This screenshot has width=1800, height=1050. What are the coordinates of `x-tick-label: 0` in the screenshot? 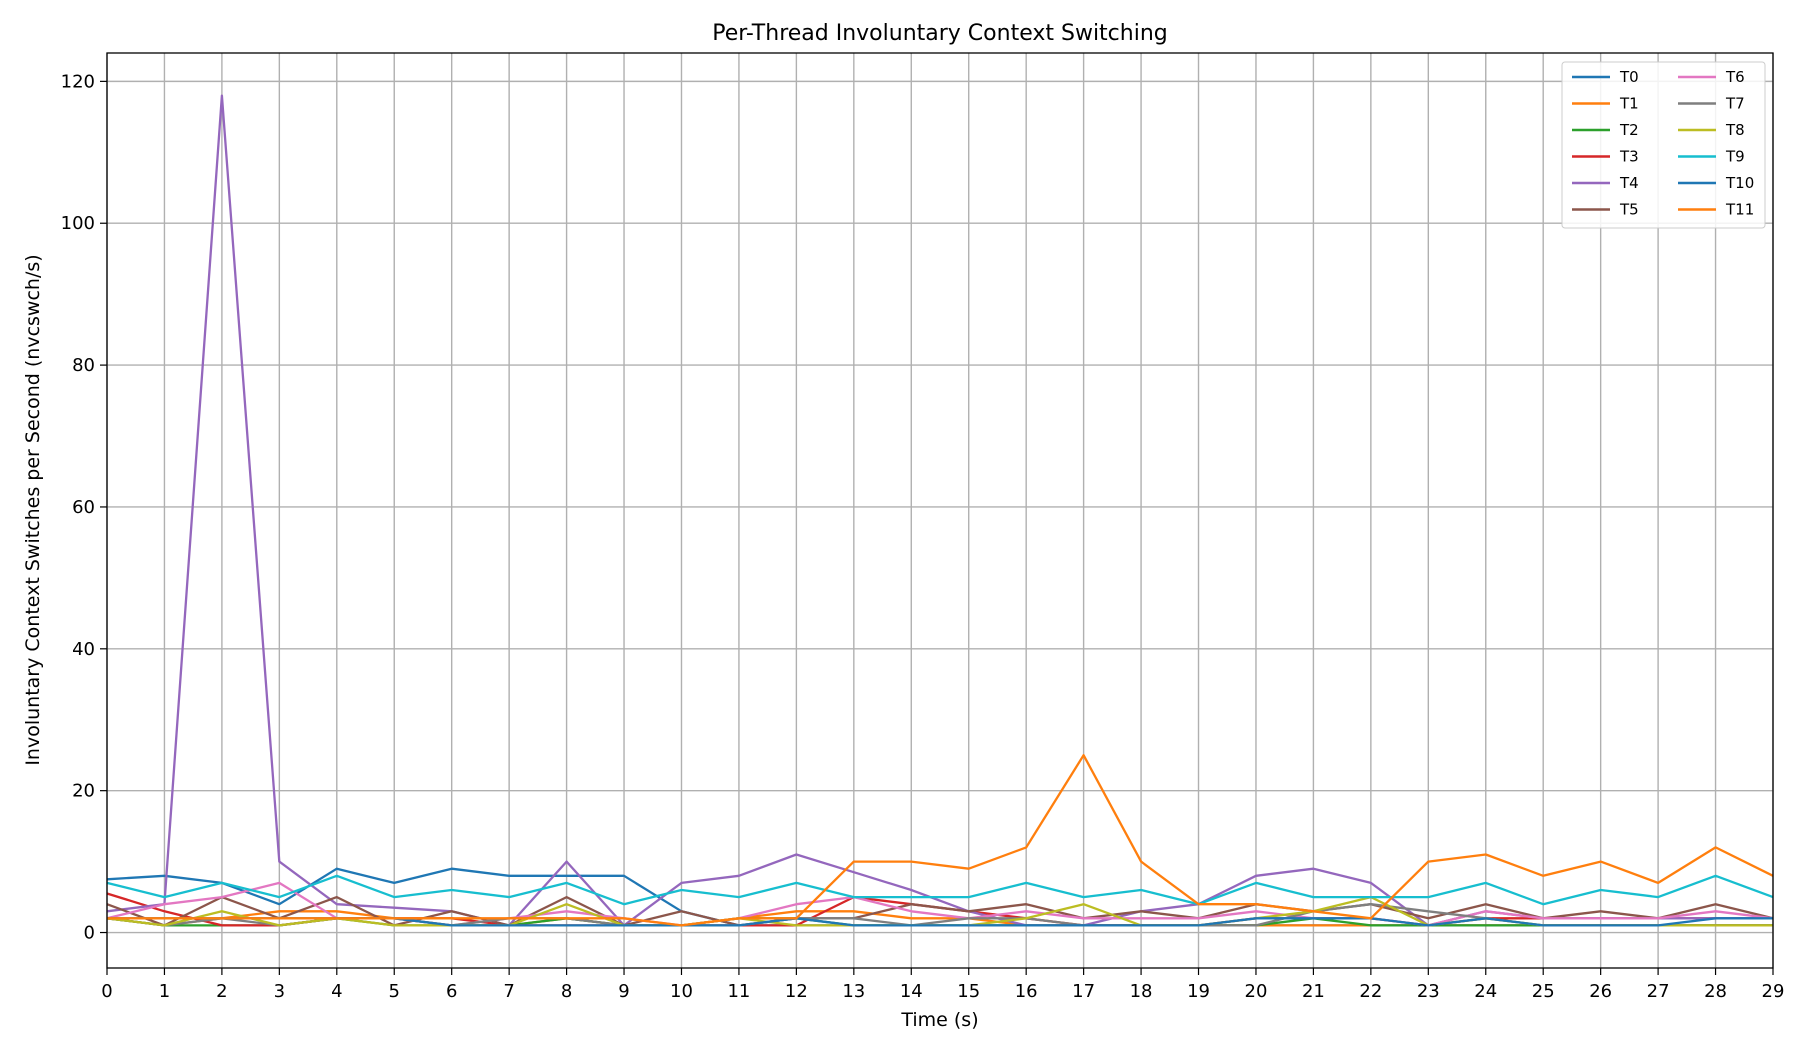 It's located at (106, 991).